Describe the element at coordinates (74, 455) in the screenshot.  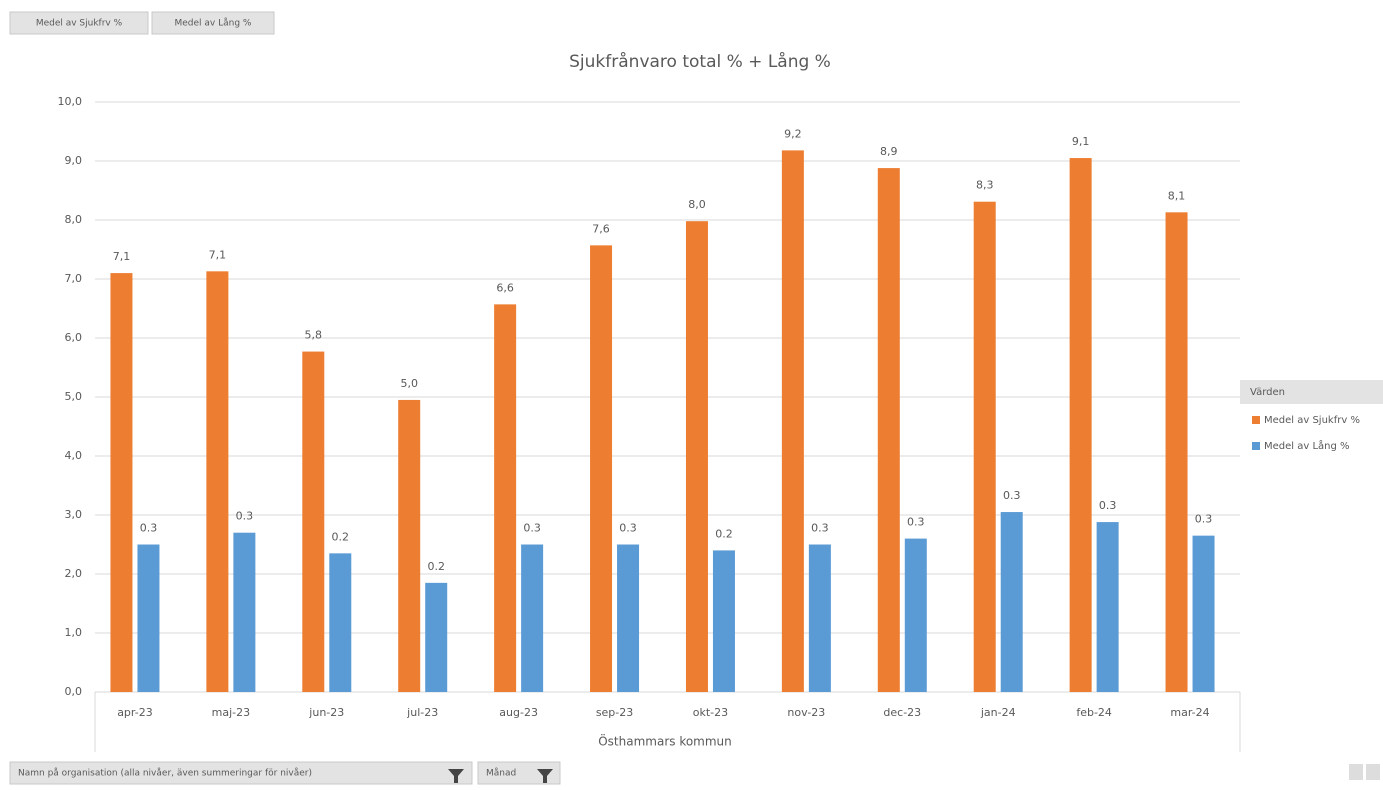
I see `y-tick-label: 4,0` at that location.